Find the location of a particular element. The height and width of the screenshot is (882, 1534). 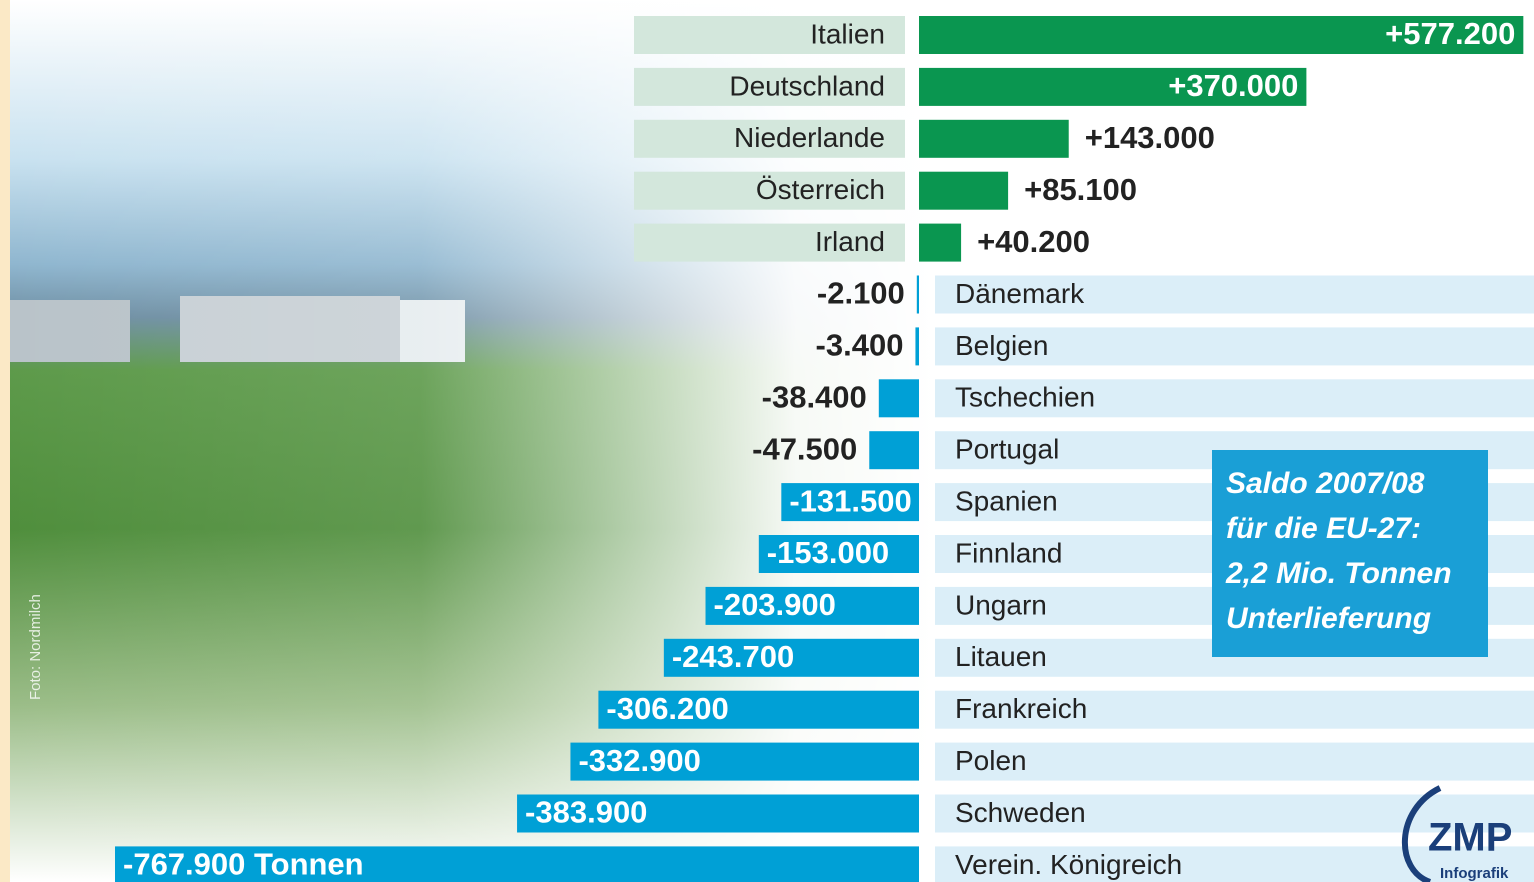

category-label: Litauen is located at coordinates (1001, 656).